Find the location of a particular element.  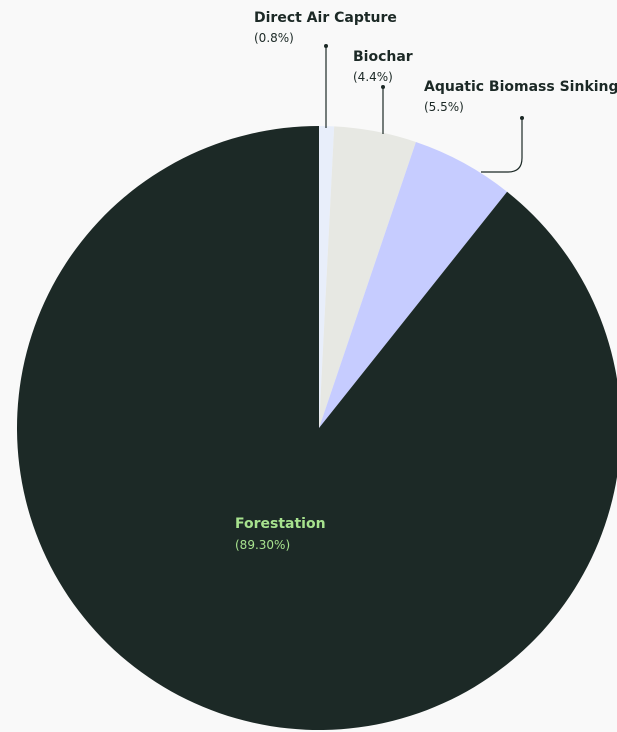

pct-forestation: (89.30%) is located at coordinates (262, 545).